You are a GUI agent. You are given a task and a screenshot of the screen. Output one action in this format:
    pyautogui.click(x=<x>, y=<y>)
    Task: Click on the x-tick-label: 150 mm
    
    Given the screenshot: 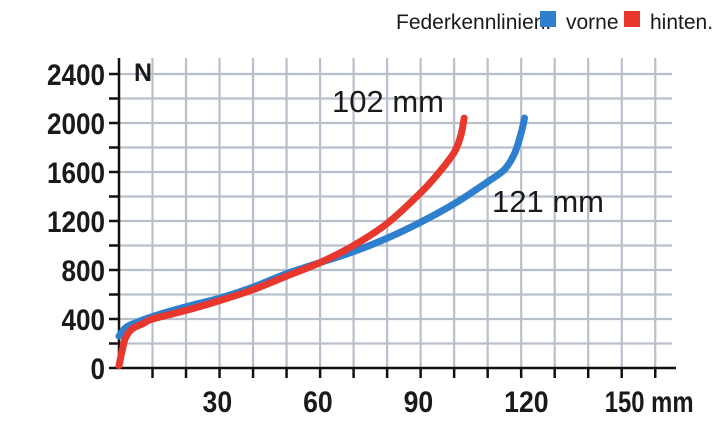 What is the action you would take?
    pyautogui.click(x=649, y=402)
    